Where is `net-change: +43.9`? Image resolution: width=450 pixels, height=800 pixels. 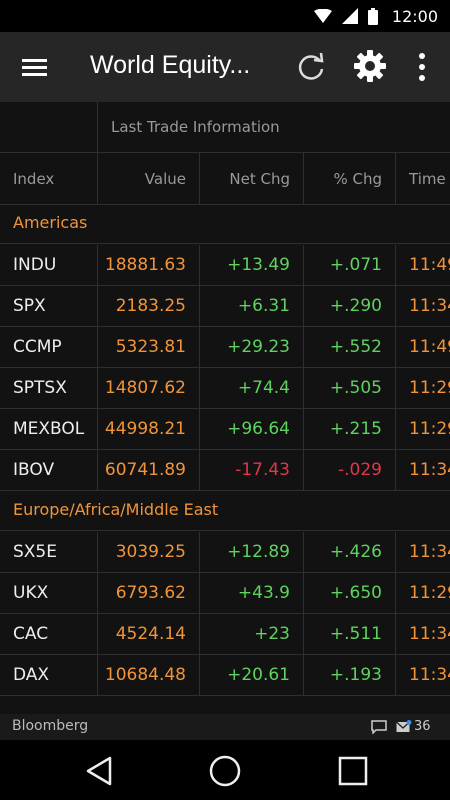
net-change: +43.9 is located at coordinates (251, 593).